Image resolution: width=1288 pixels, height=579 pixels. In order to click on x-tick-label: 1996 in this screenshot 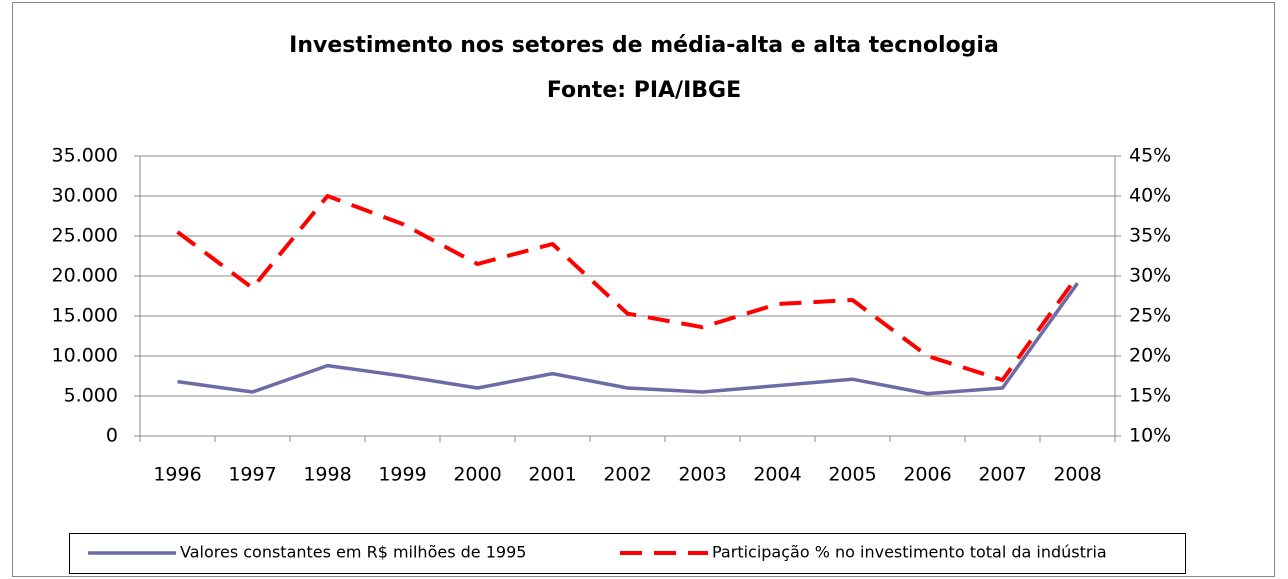, I will do `click(177, 475)`.